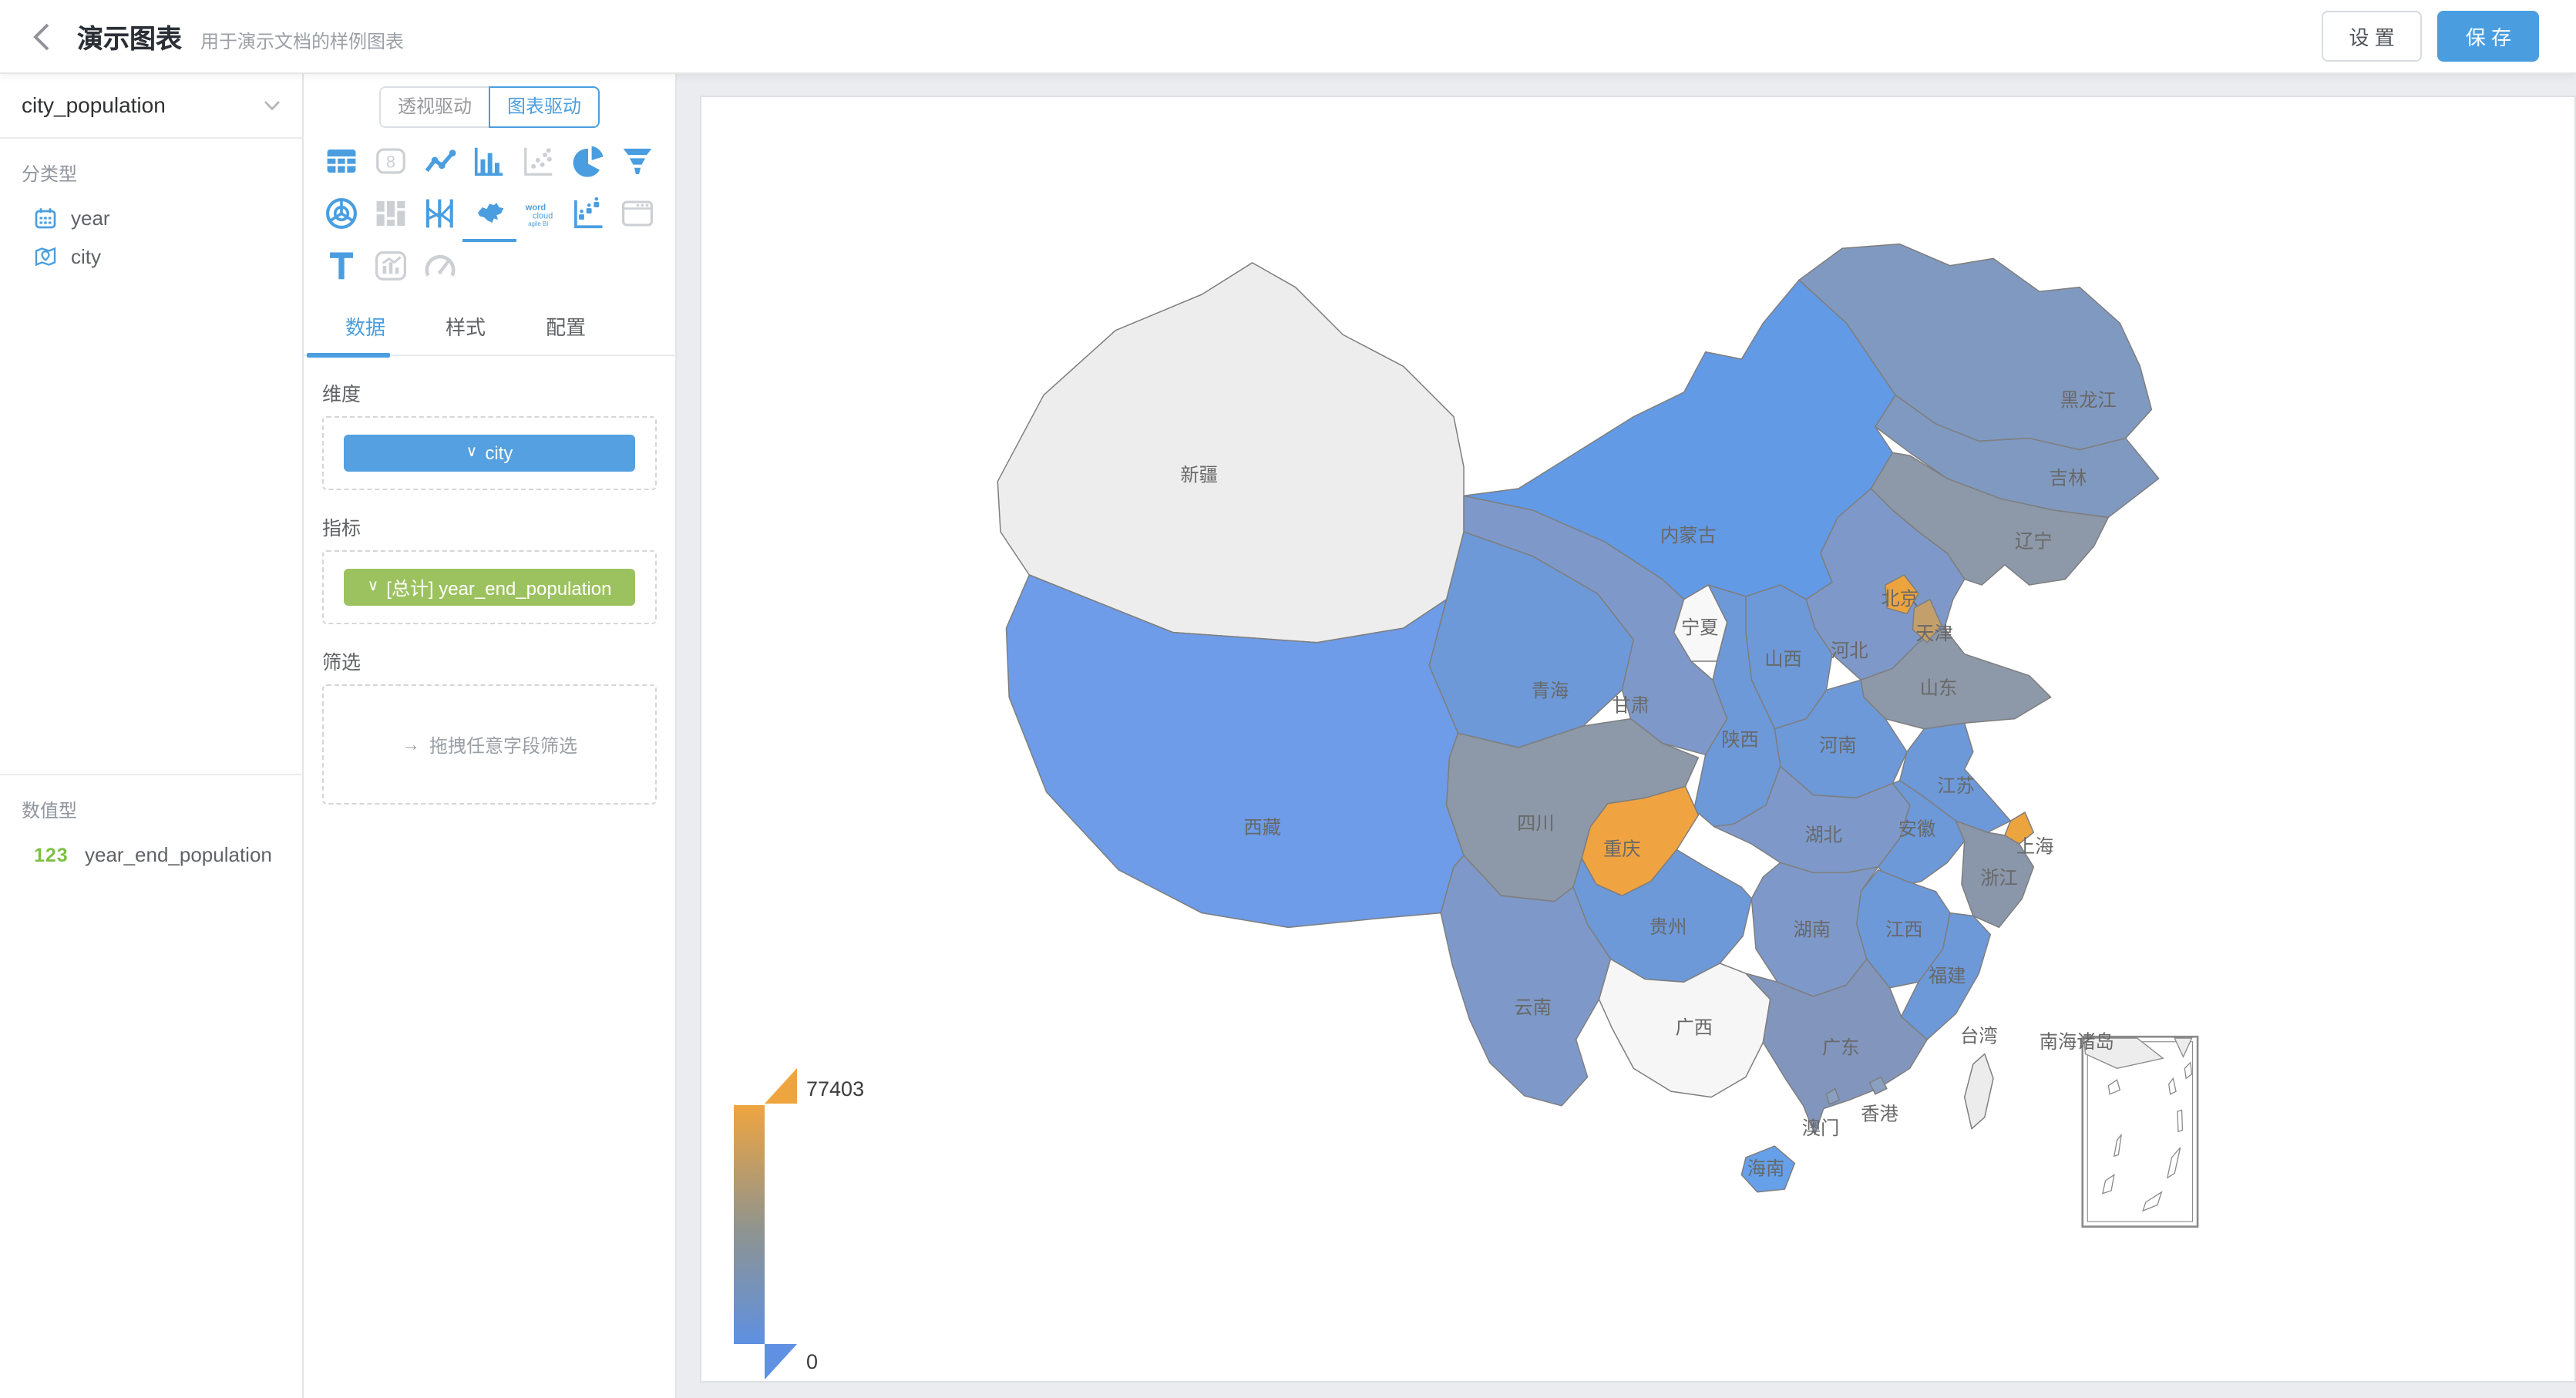 The height and width of the screenshot is (1398, 2576). Describe the element at coordinates (566, 327) in the screenshot. I see `tab-config: 配置` at that location.